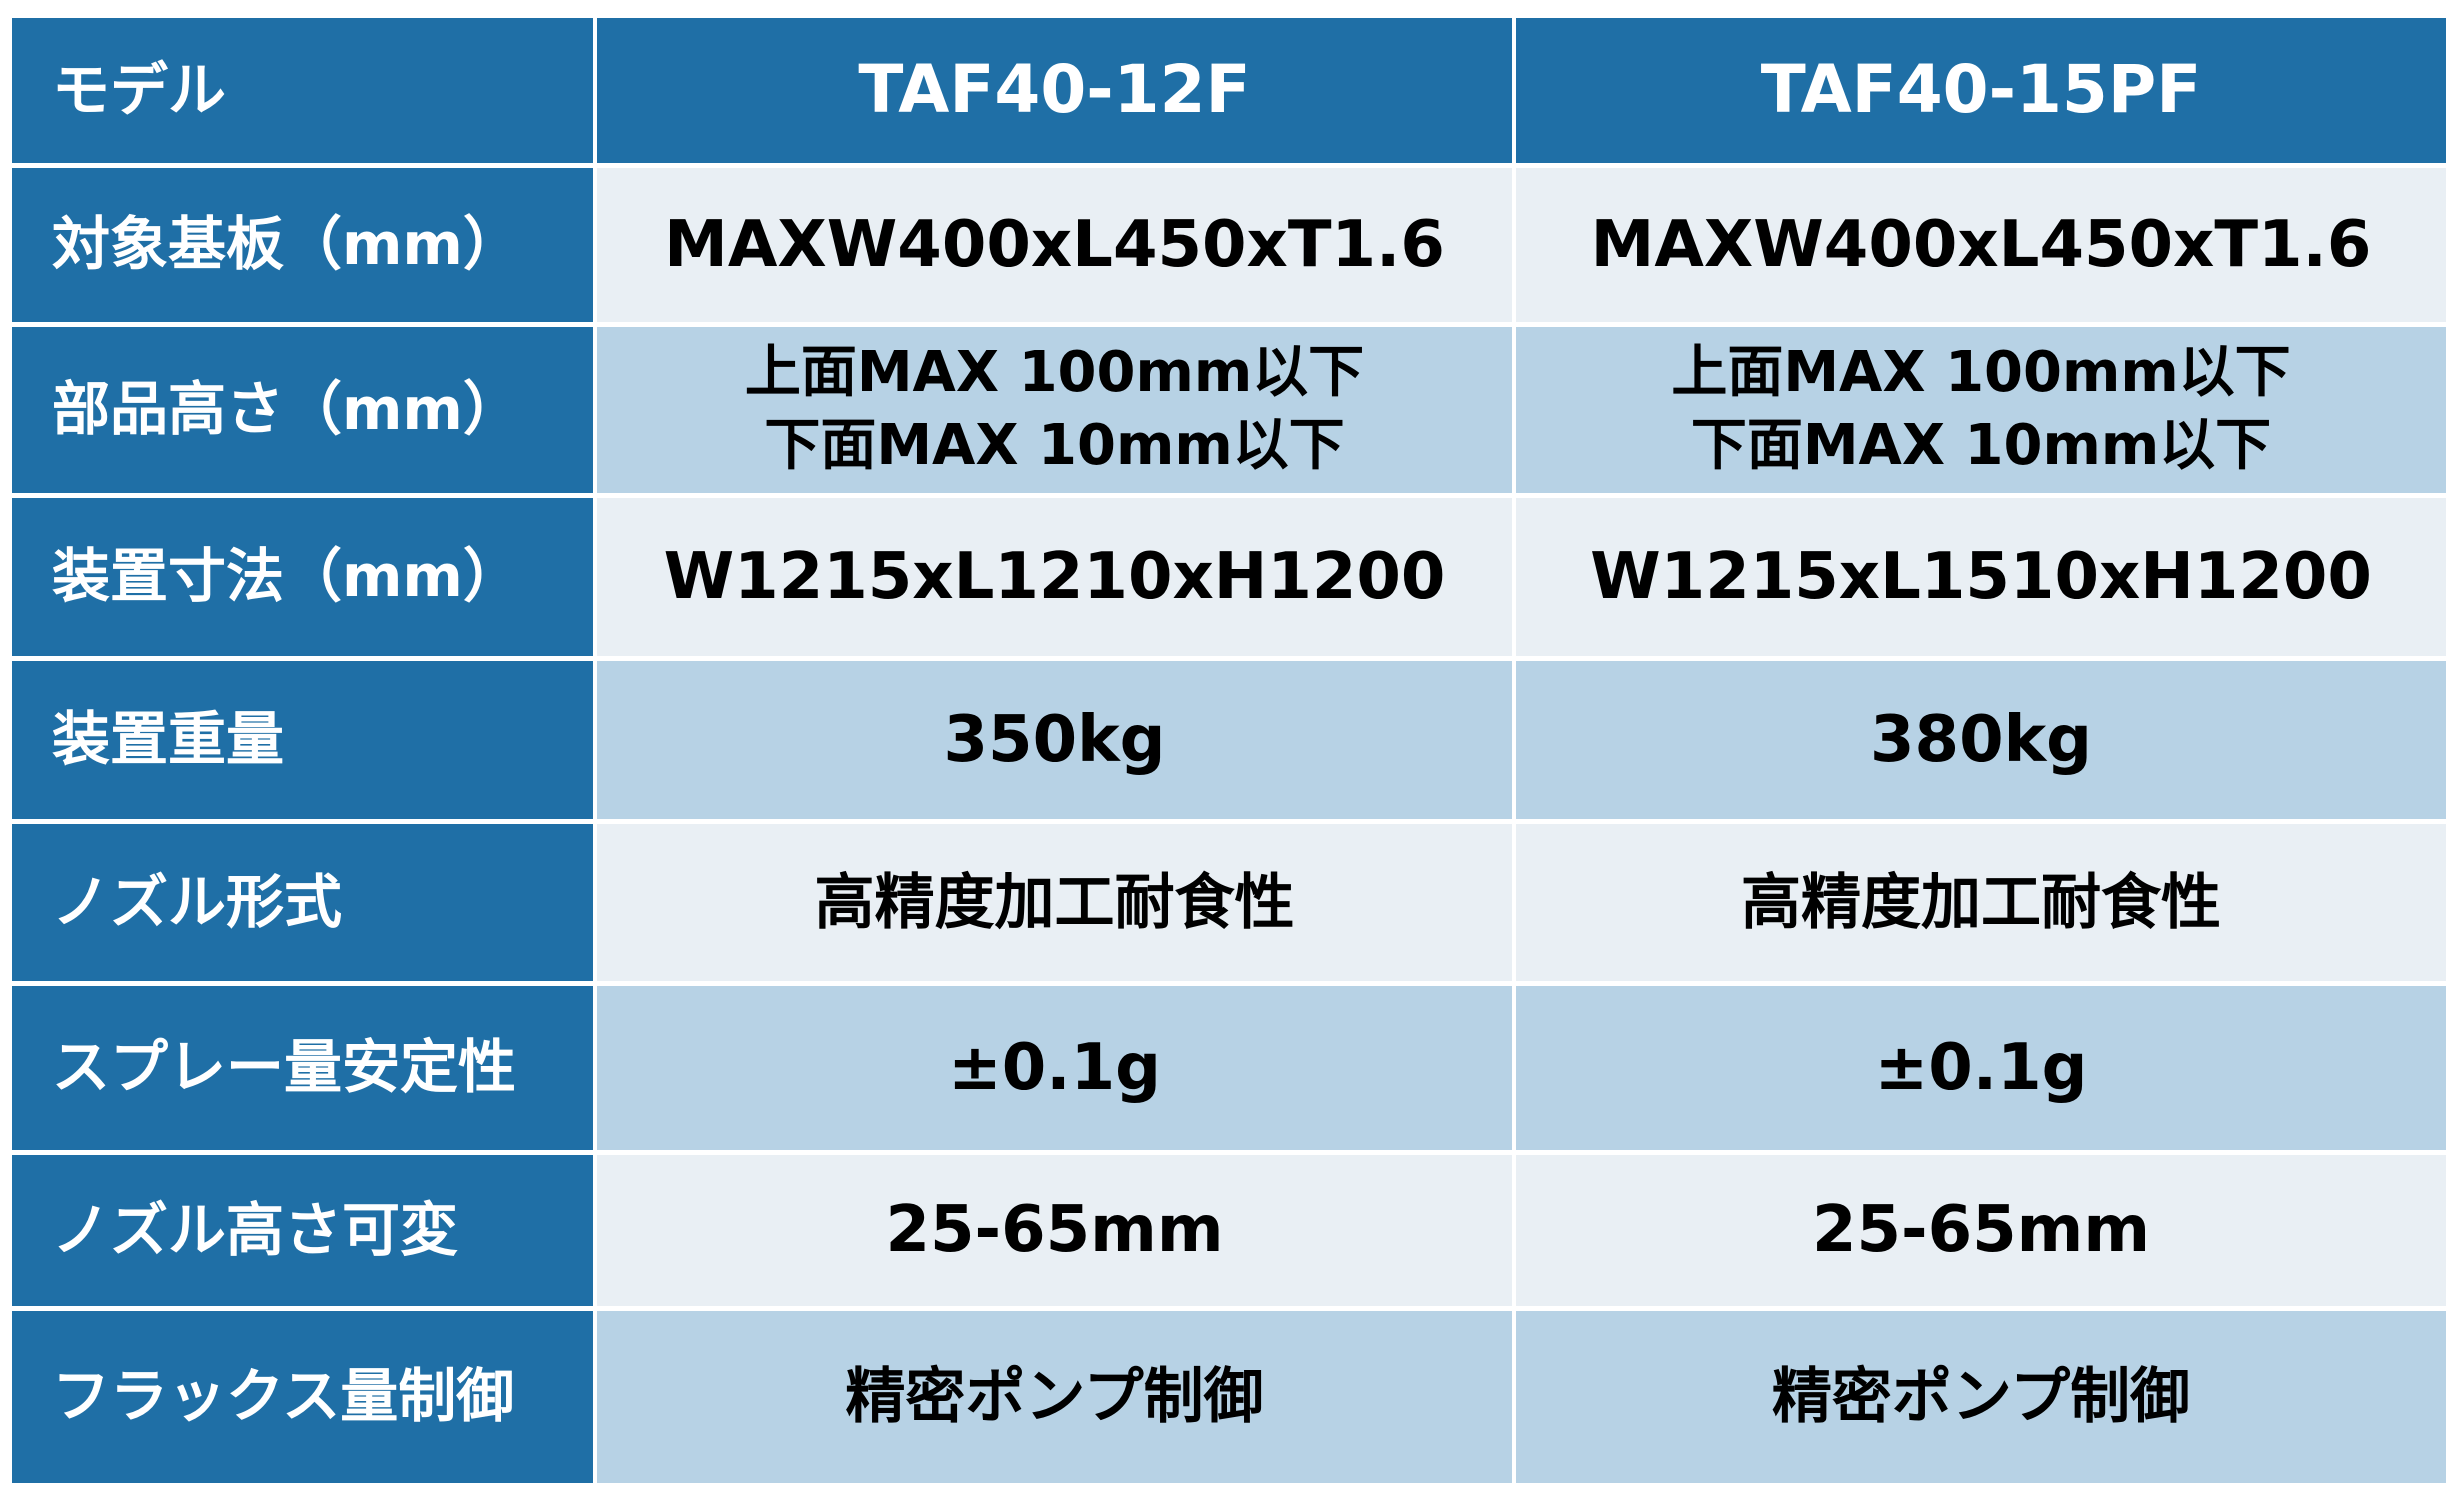 This screenshot has width=2463, height=1500. I want to click on header-label: モデル, so click(302, 90).